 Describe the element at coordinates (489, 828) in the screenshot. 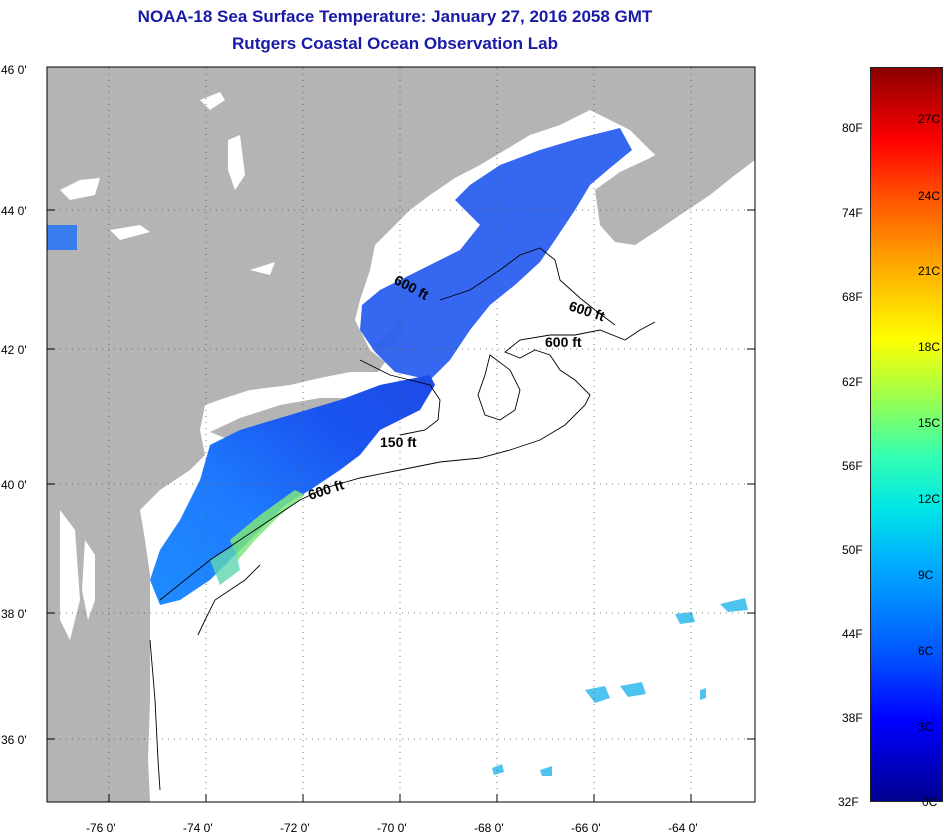

I see `lon-label-68: -68 0'` at that location.